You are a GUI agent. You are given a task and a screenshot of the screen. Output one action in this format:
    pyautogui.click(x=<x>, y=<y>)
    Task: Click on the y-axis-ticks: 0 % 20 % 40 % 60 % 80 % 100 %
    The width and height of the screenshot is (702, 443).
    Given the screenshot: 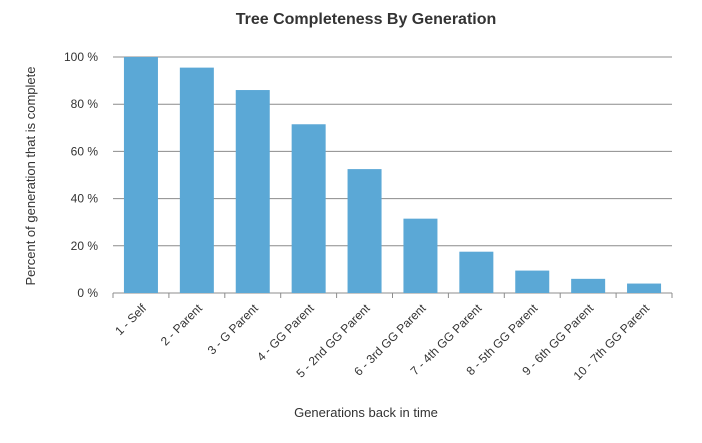 What is the action you would take?
    pyautogui.click(x=81, y=175)
    